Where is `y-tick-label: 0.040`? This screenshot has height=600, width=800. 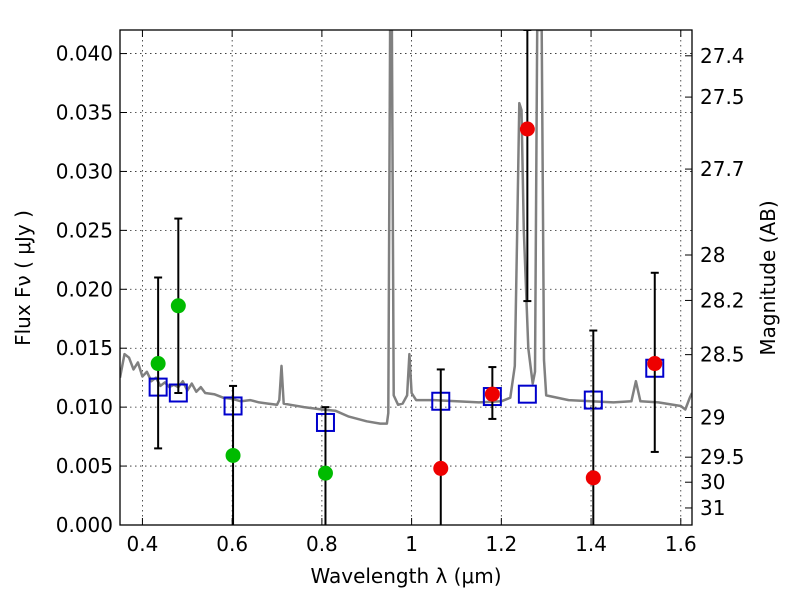
y-tick-label: 0.040 is located at coordinates (84, 54).